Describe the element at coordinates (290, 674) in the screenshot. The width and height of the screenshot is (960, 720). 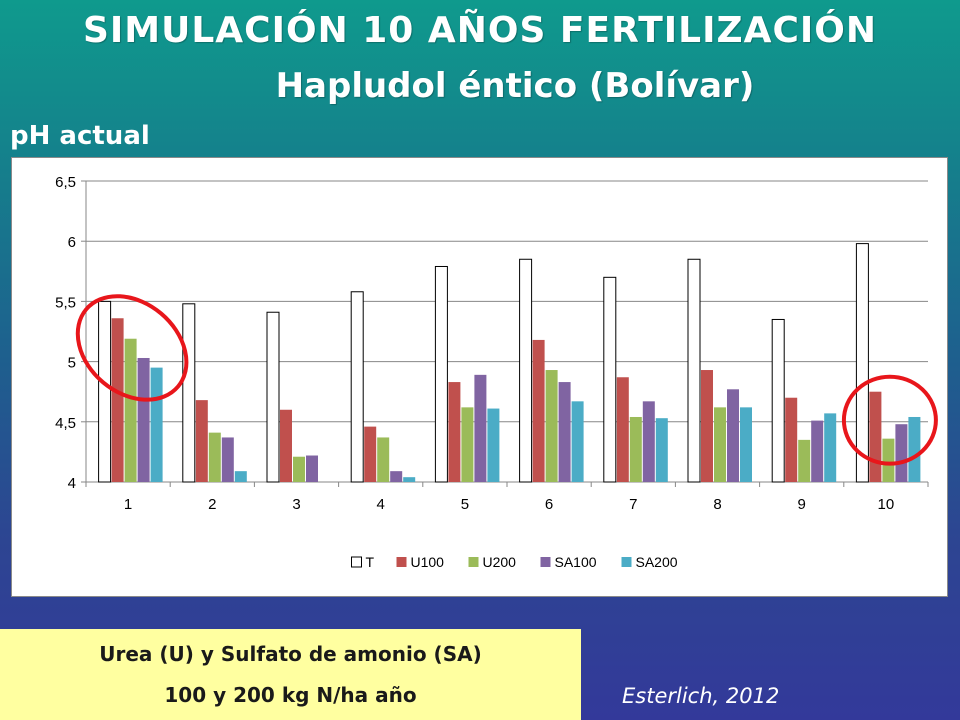
I see `note-box` at that location.